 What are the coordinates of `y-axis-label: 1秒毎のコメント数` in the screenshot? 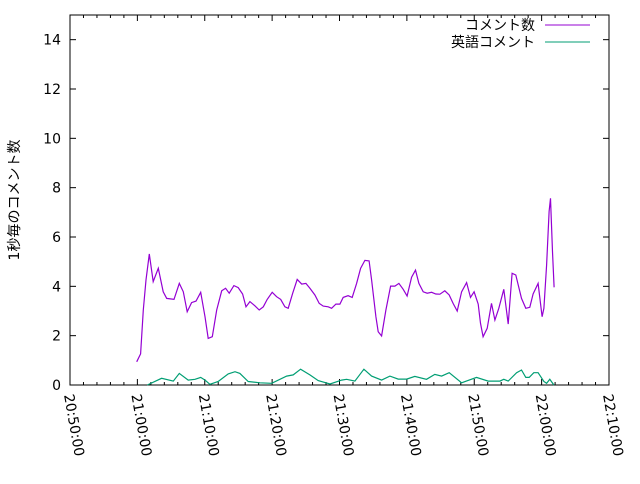 It's located at (15, 200).